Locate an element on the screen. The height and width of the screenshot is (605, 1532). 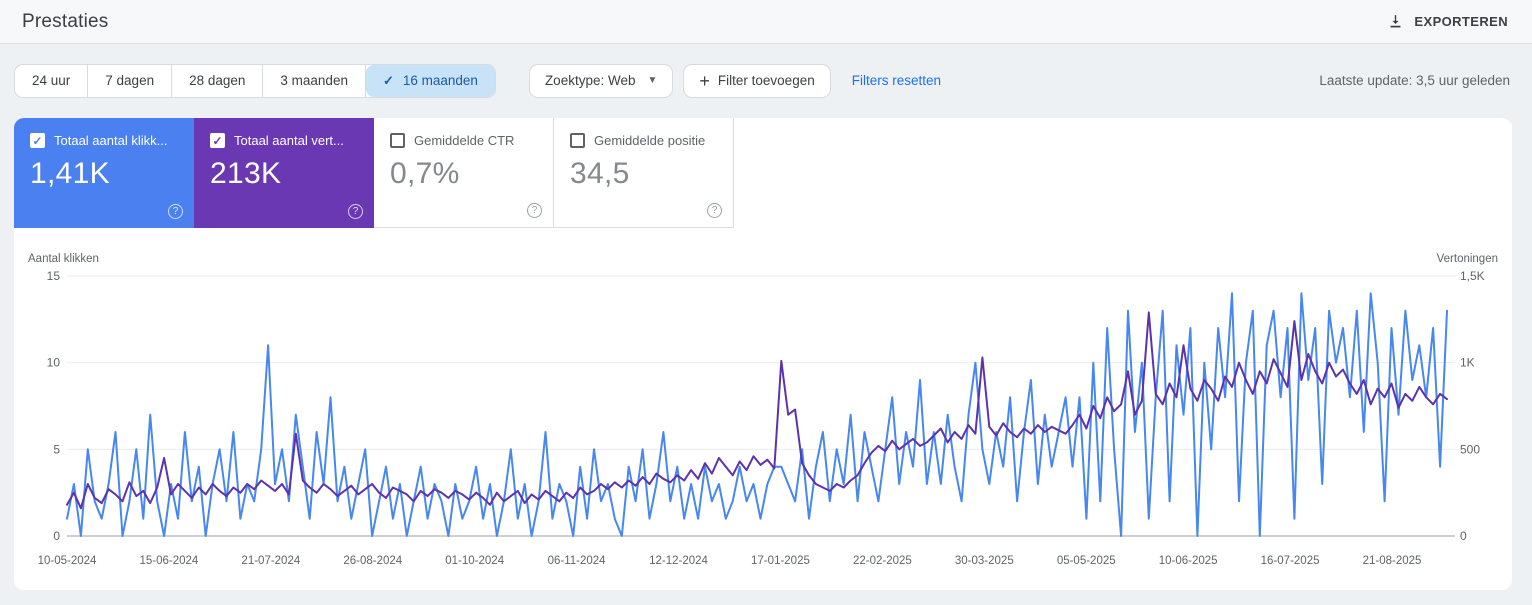
page-title: Prestaties is located at coordinates (65, 21).